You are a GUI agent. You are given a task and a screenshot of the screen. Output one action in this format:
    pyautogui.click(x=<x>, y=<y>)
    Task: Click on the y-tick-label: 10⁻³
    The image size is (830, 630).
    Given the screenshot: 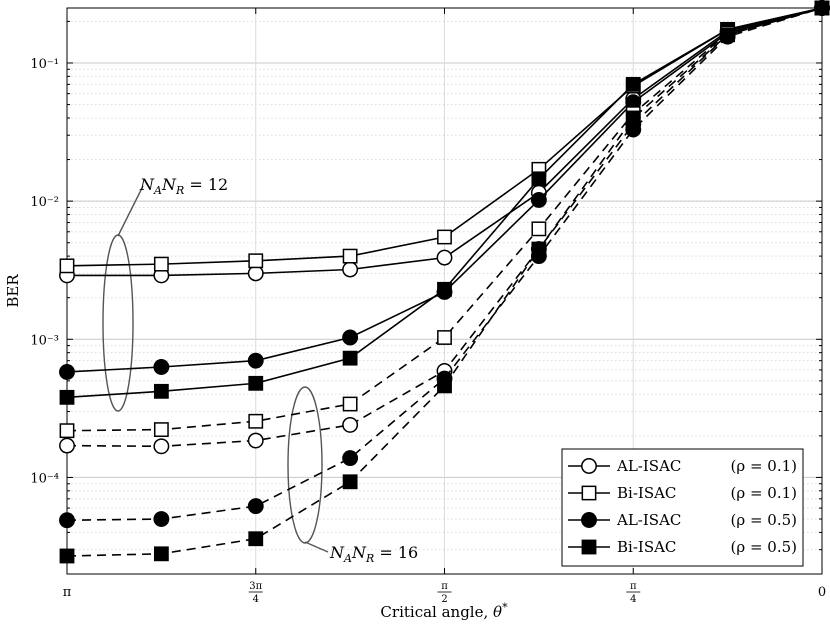 What is the action you would take?
    pyautogui.click(x=44, y=340)
    